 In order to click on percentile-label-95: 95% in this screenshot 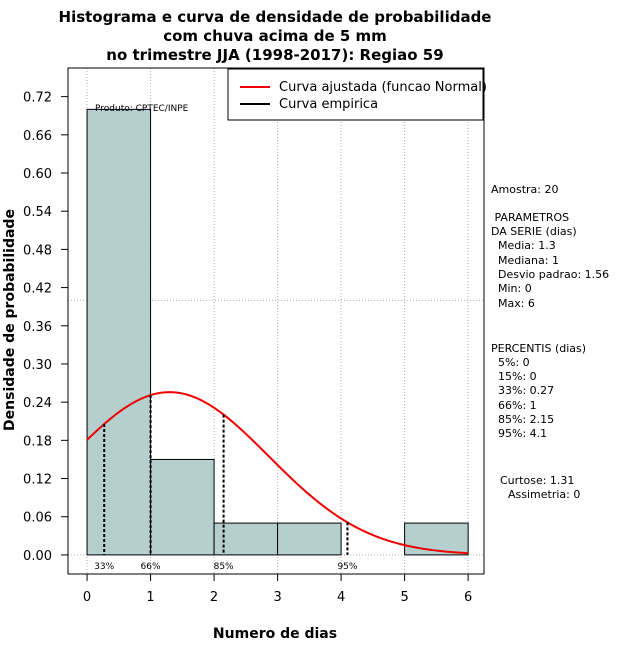, I will do `click(347, 567)`.